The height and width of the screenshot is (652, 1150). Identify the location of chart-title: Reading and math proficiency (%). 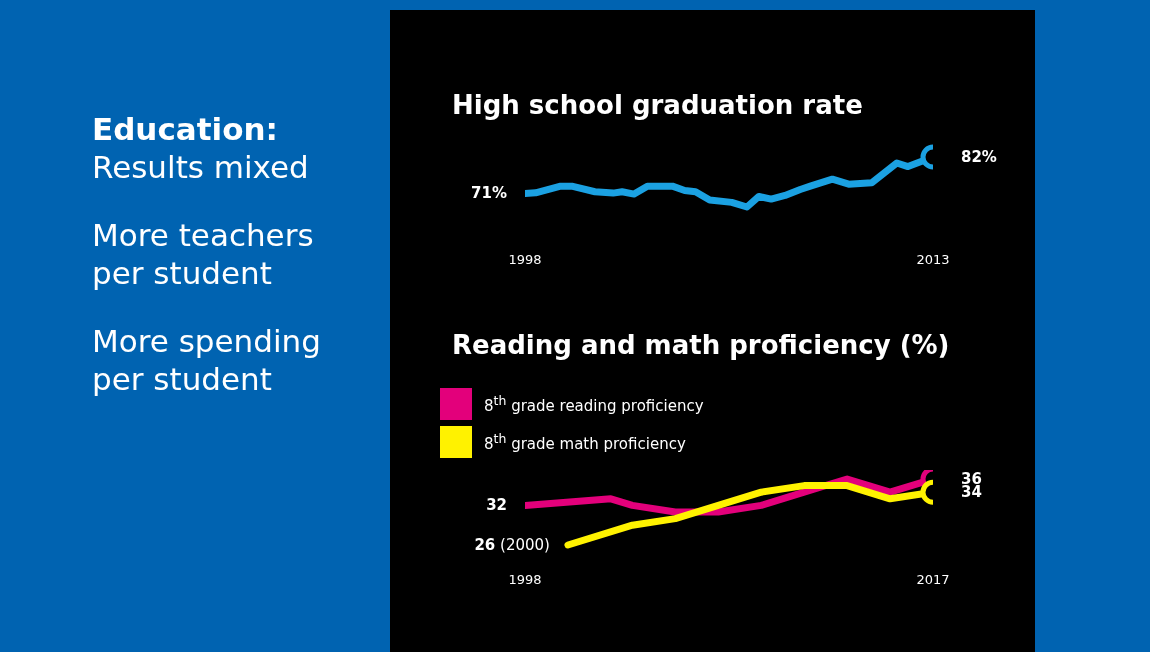
(701, 345).